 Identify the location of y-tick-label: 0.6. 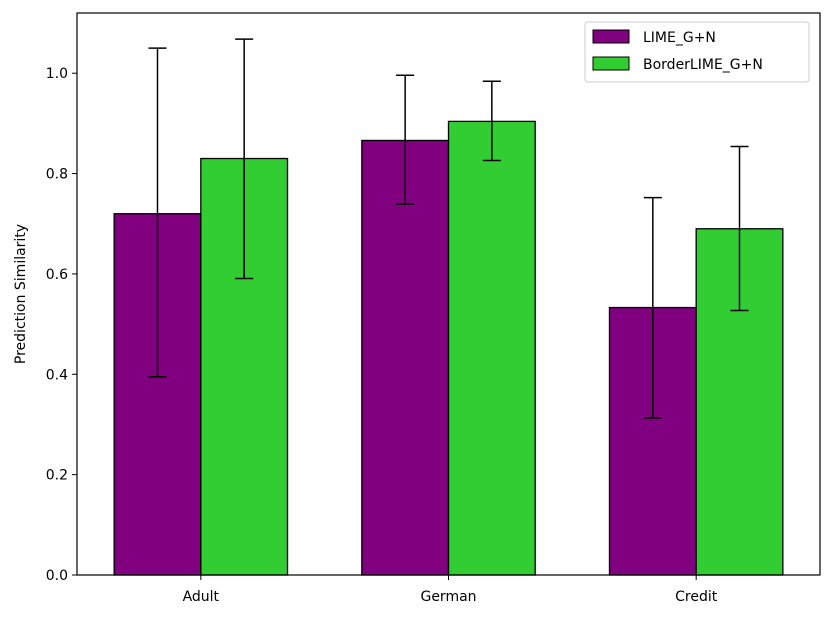
(57, 275).